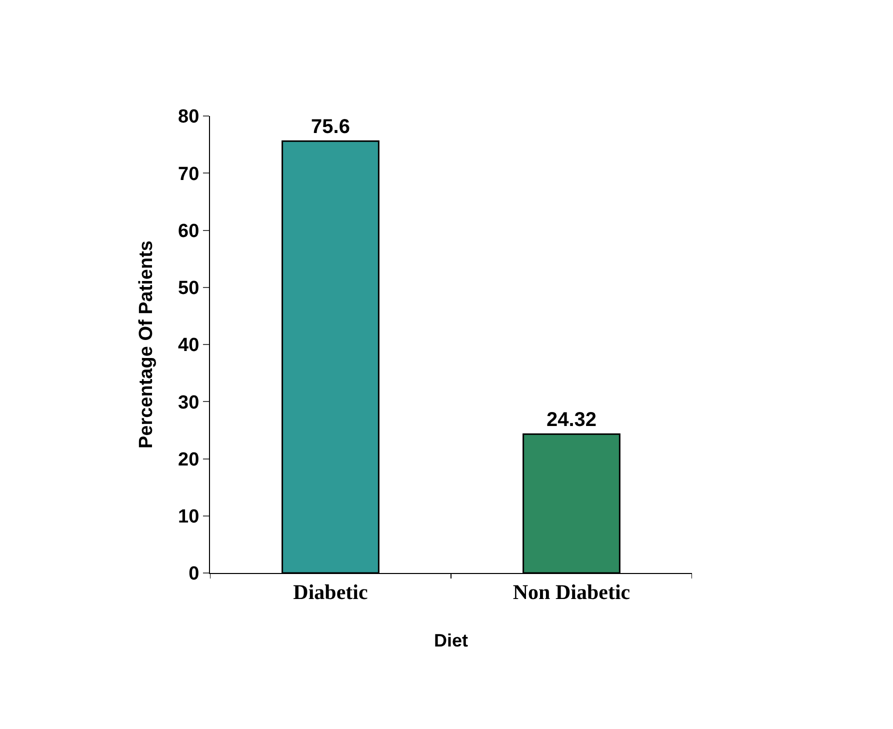  What do you see at coordinates (189, 517) in the screenshot?
I see `y-tick-label: 10` at bounding box center [189, 517].